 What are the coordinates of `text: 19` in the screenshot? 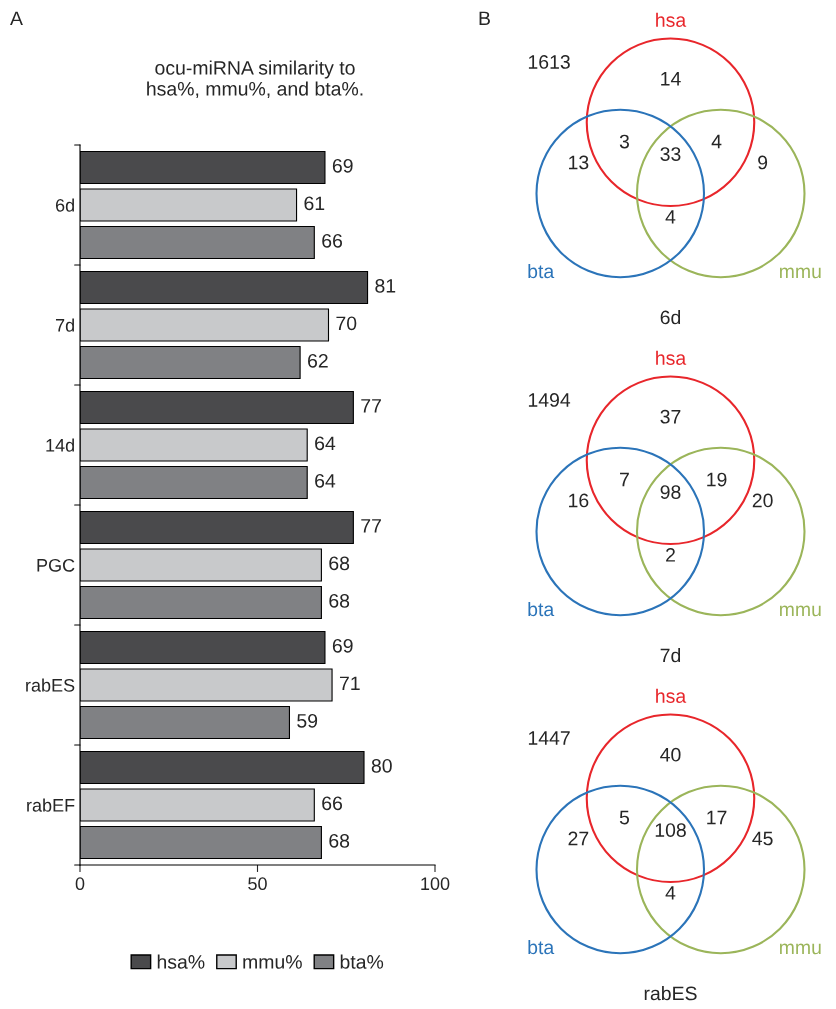 It's located at (717, 479).